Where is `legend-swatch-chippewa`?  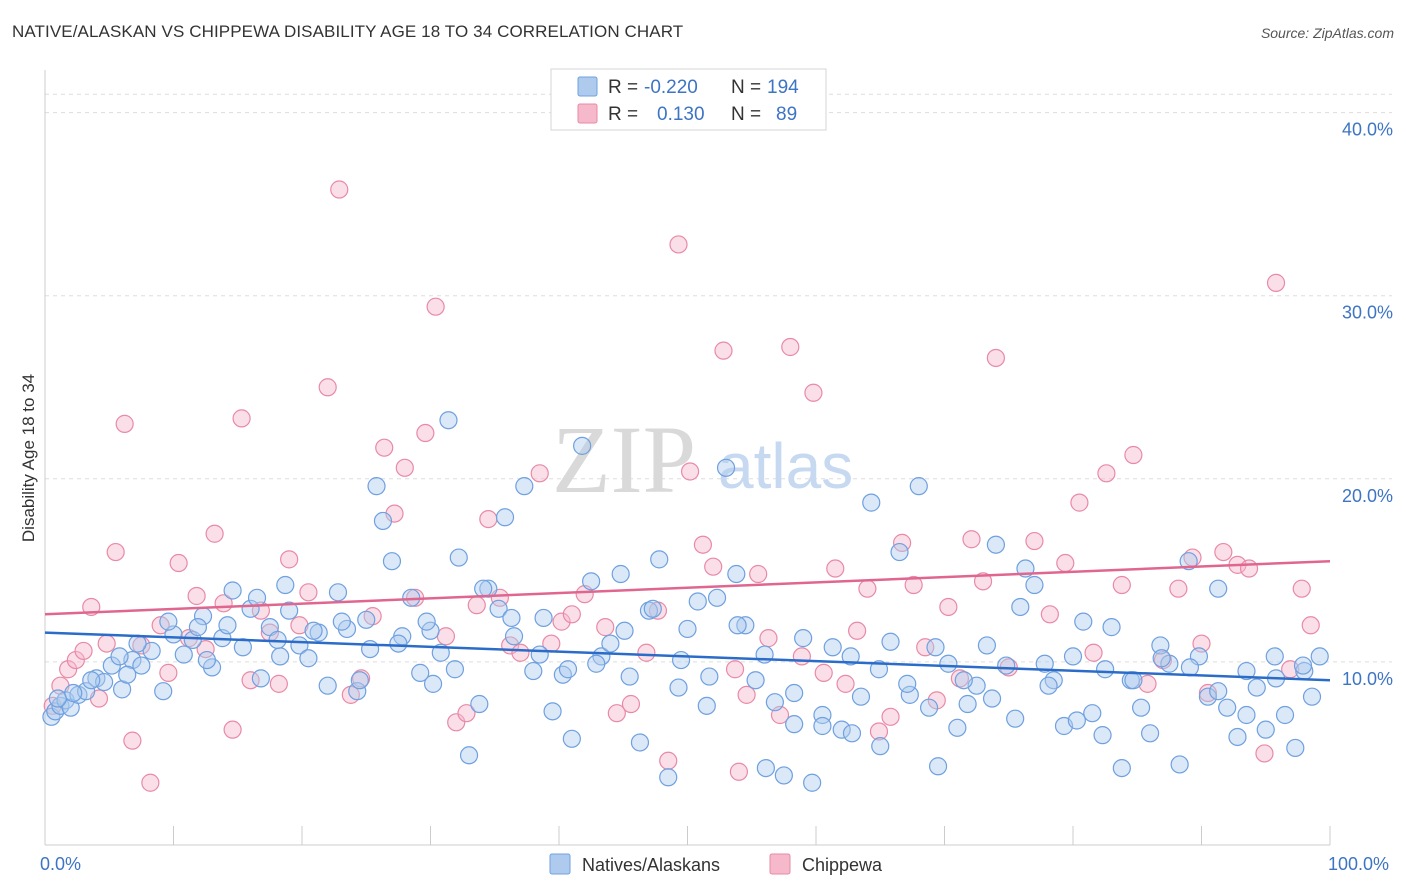 legend-swatch-chippewa is located at coordinates (587, 113).